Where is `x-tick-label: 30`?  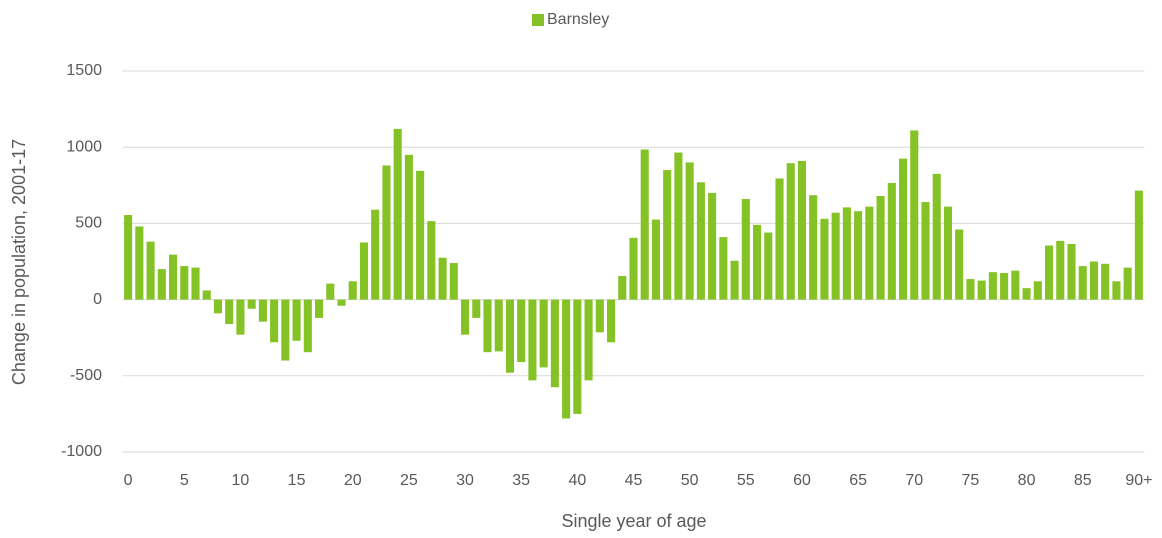
x-tick-label: 30 is located at coordinates (465, 480).